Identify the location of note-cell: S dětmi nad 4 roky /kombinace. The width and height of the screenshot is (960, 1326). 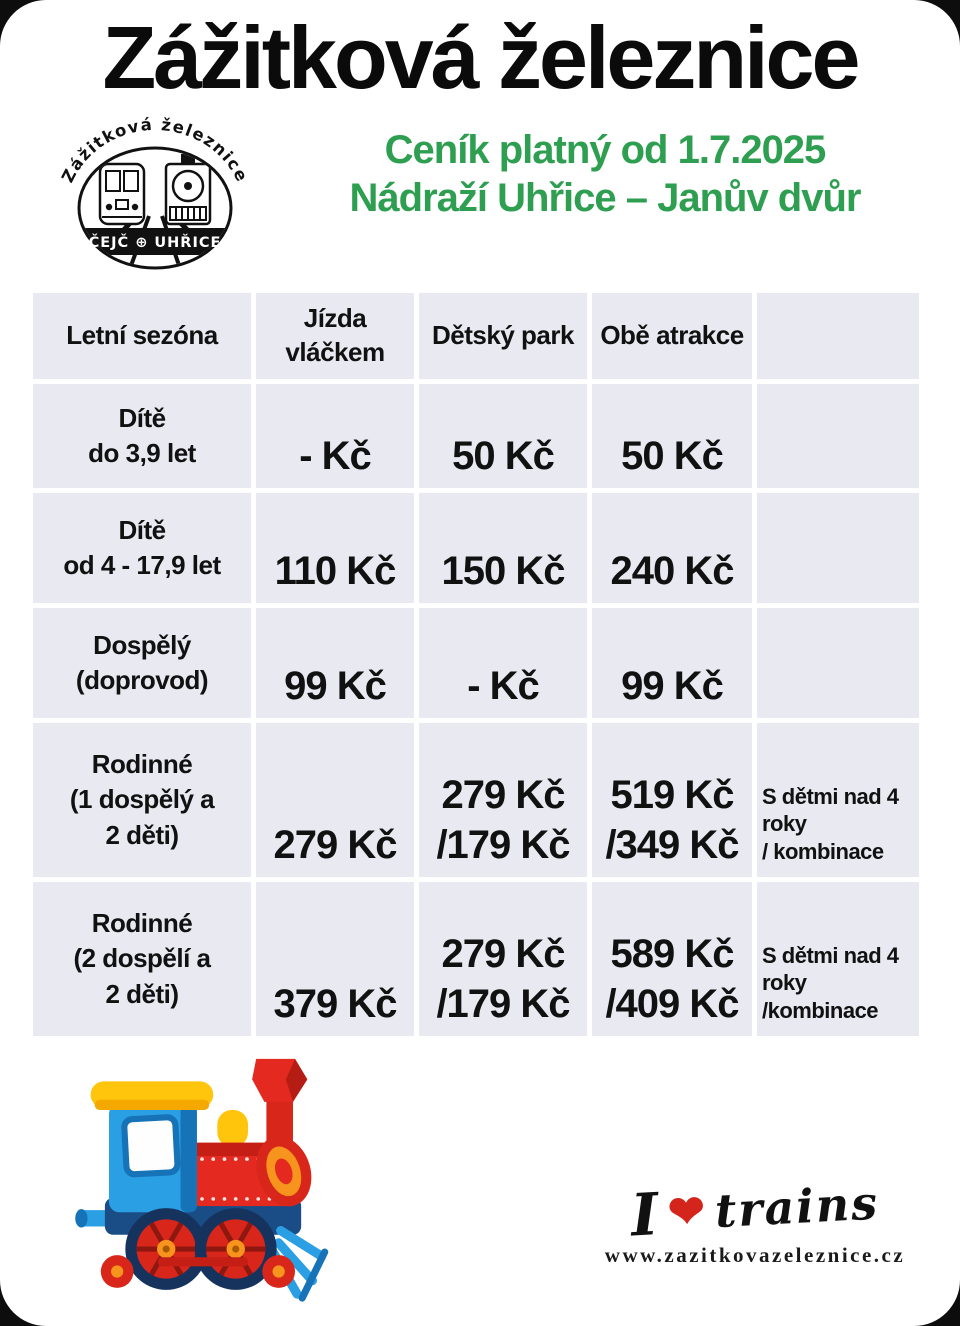
(838, 959).